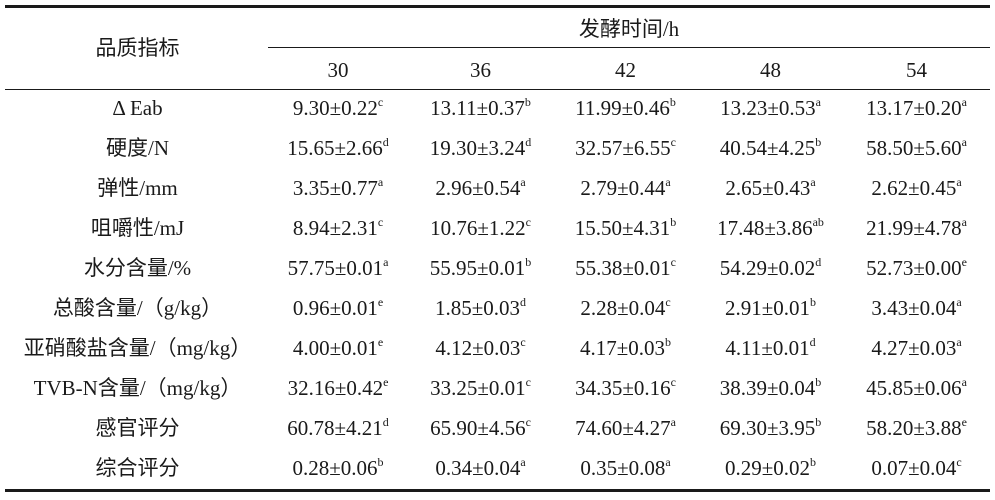  Describe the element at coordinates (914, 468) in the screenshot. I see `cell-value: 0.07±0.04` at that location.